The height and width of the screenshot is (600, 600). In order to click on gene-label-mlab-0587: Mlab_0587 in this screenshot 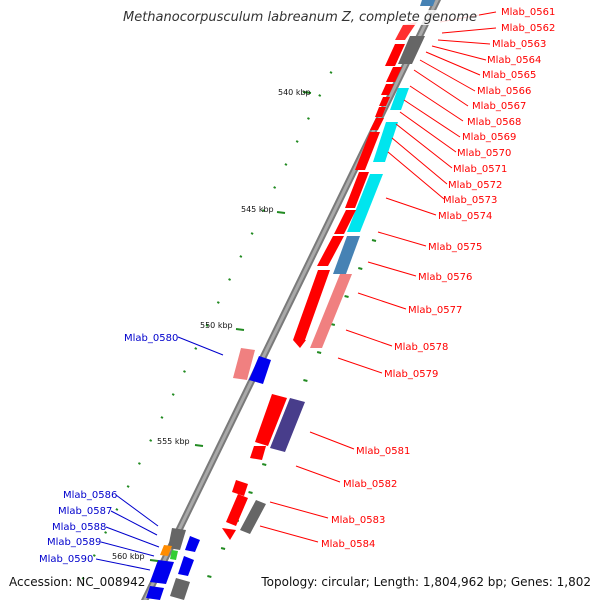, I will do `click(85, 511)`.